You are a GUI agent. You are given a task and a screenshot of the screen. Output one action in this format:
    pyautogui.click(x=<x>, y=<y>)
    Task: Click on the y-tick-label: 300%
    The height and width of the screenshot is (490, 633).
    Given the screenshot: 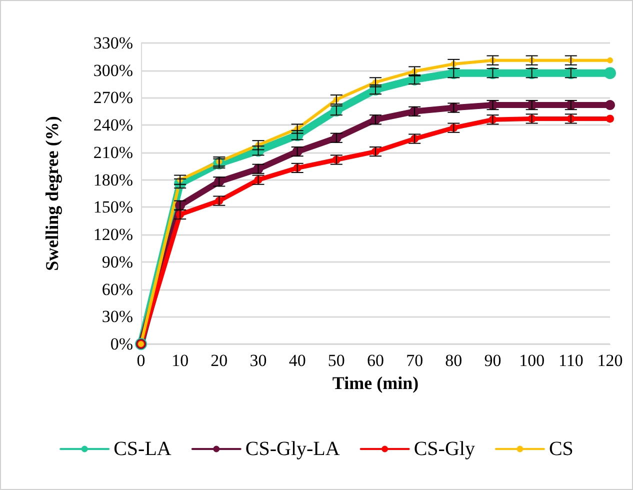 What is the action you would take?
    pyautogui.click(x=113, y=70)
    